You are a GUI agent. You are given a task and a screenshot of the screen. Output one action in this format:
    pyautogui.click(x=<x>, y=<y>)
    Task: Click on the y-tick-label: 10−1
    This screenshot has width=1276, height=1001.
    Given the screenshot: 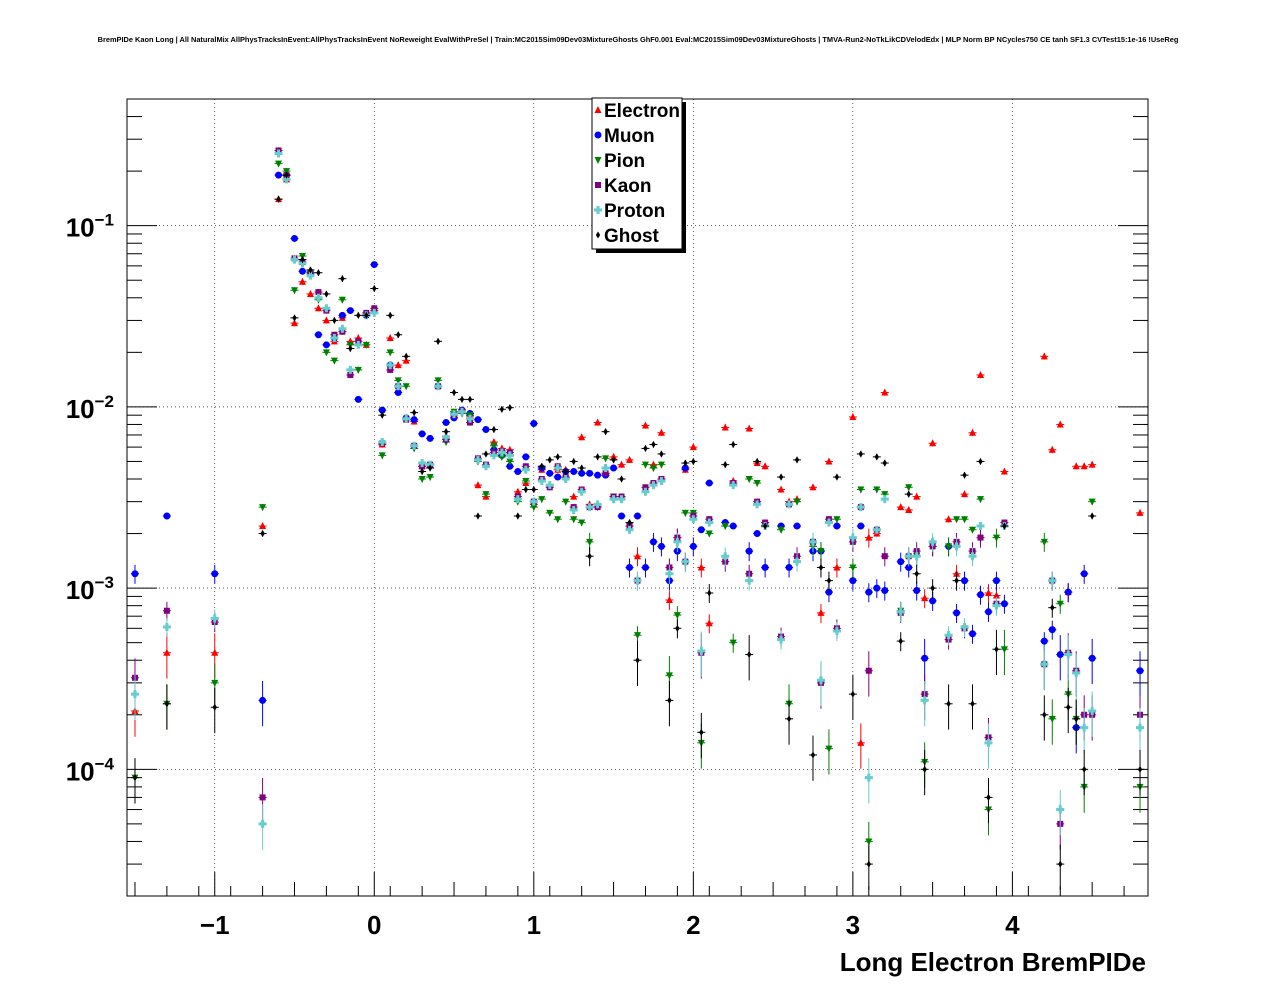 What is the action you would take?
    pyautogui.click(x=90, y=227)
    